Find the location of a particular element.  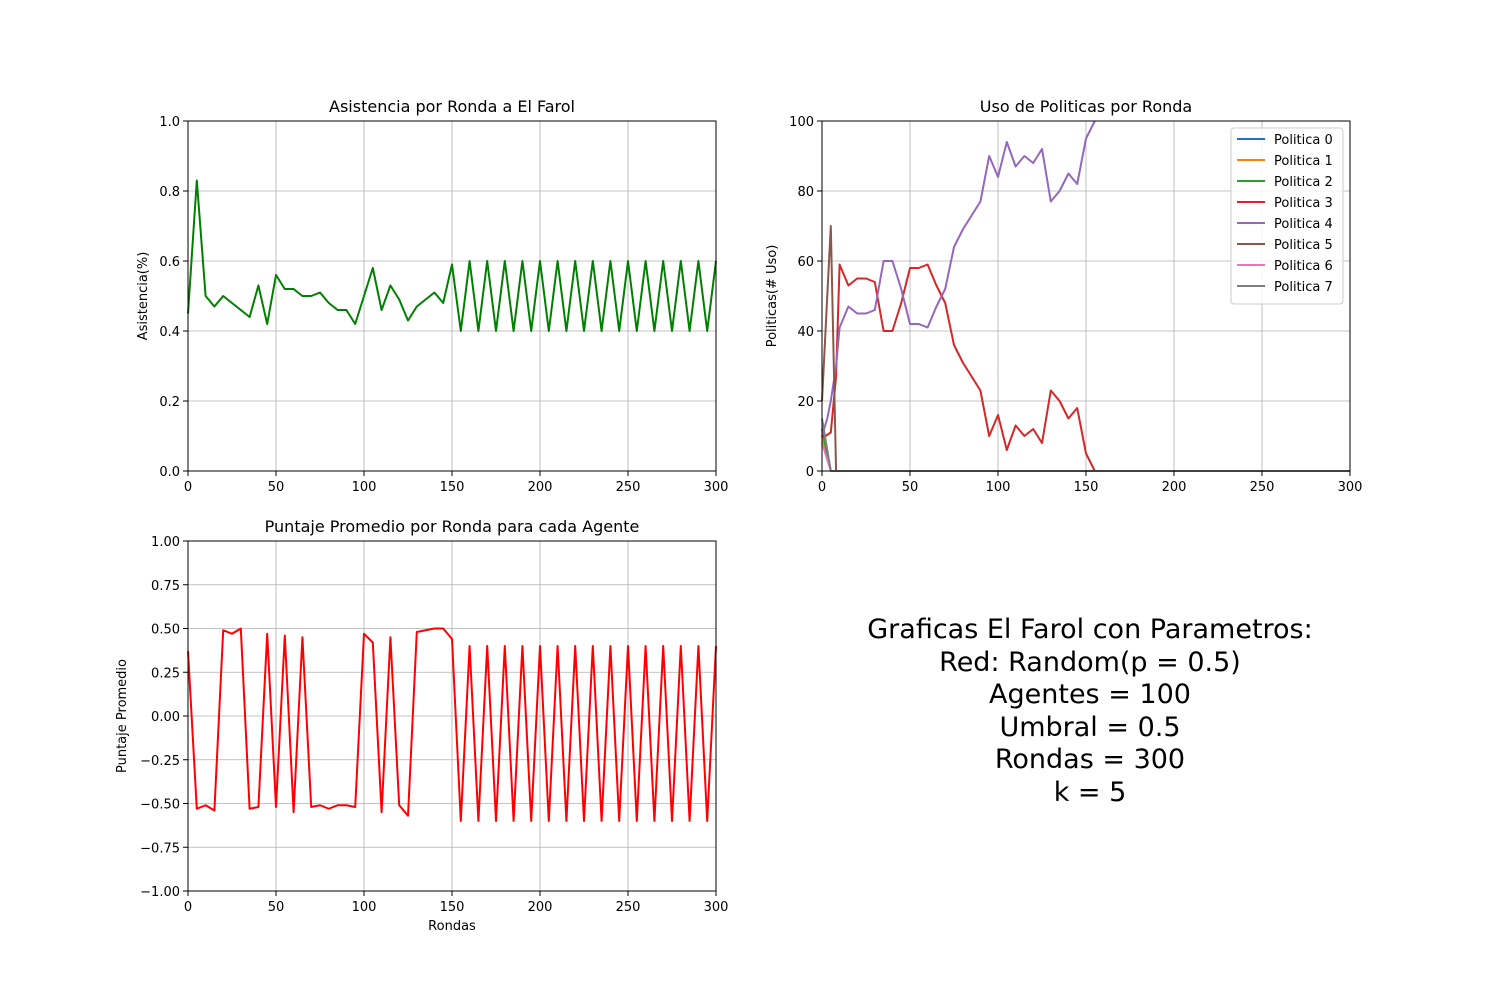

y-axis-label: Asistencia(%) is located at coordinates (143, 296).